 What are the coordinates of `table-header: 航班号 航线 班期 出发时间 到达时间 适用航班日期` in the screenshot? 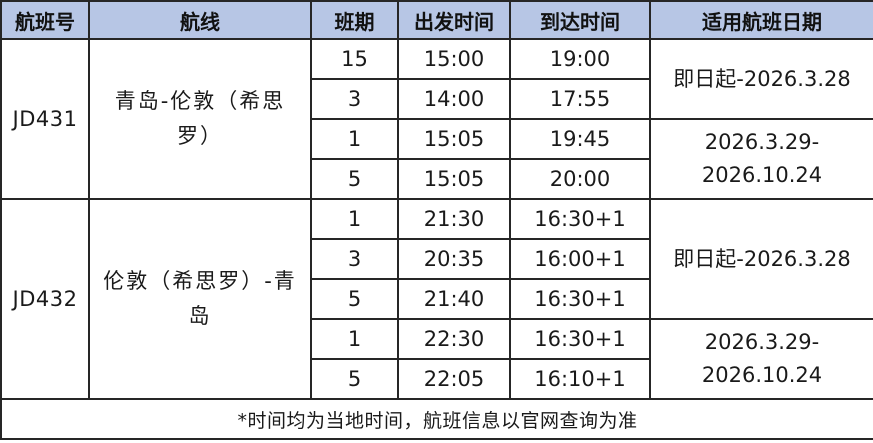 It's located at (436, 20).